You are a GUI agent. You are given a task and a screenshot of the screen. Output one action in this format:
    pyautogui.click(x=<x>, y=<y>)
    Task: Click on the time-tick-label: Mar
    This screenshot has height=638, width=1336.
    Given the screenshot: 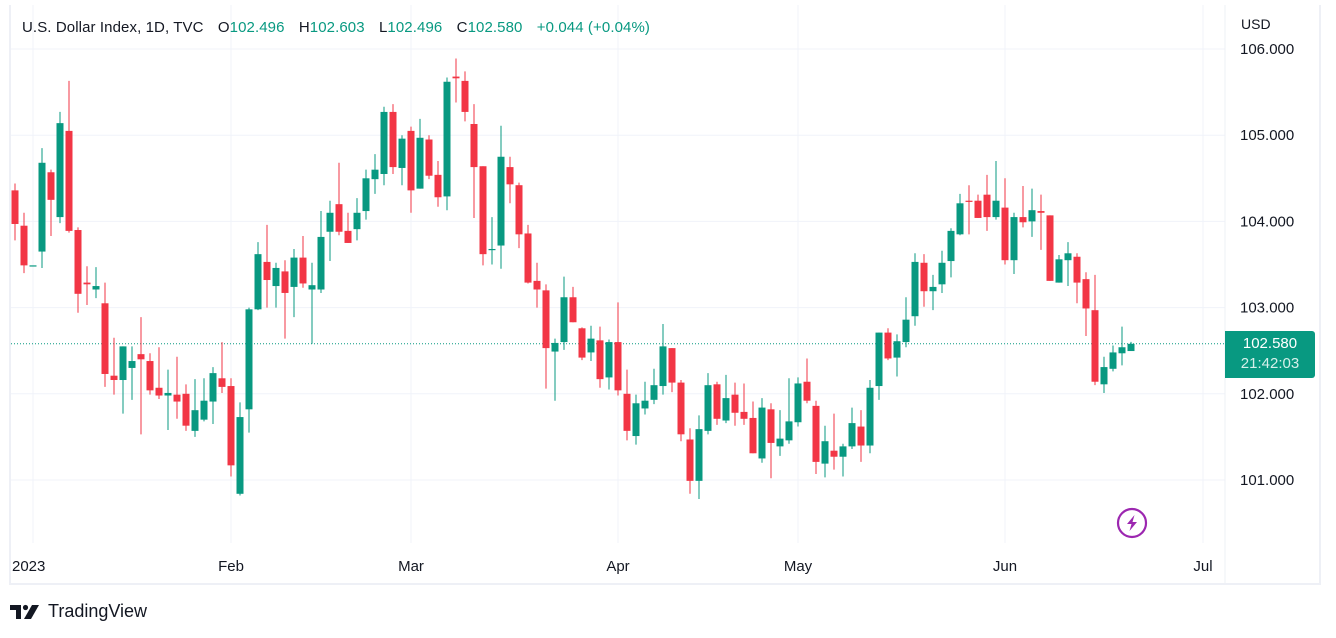 What is the action you would take?
    pyautogui.click(x=411, y=566)
    